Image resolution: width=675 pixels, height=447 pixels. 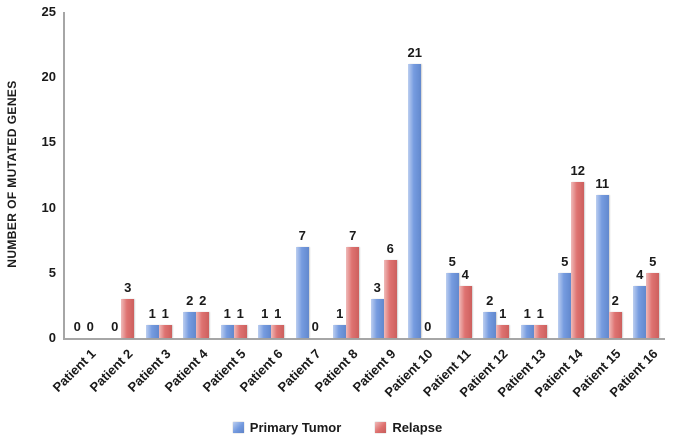 I want to click on data-label: 21, so click(x=414, y=53).